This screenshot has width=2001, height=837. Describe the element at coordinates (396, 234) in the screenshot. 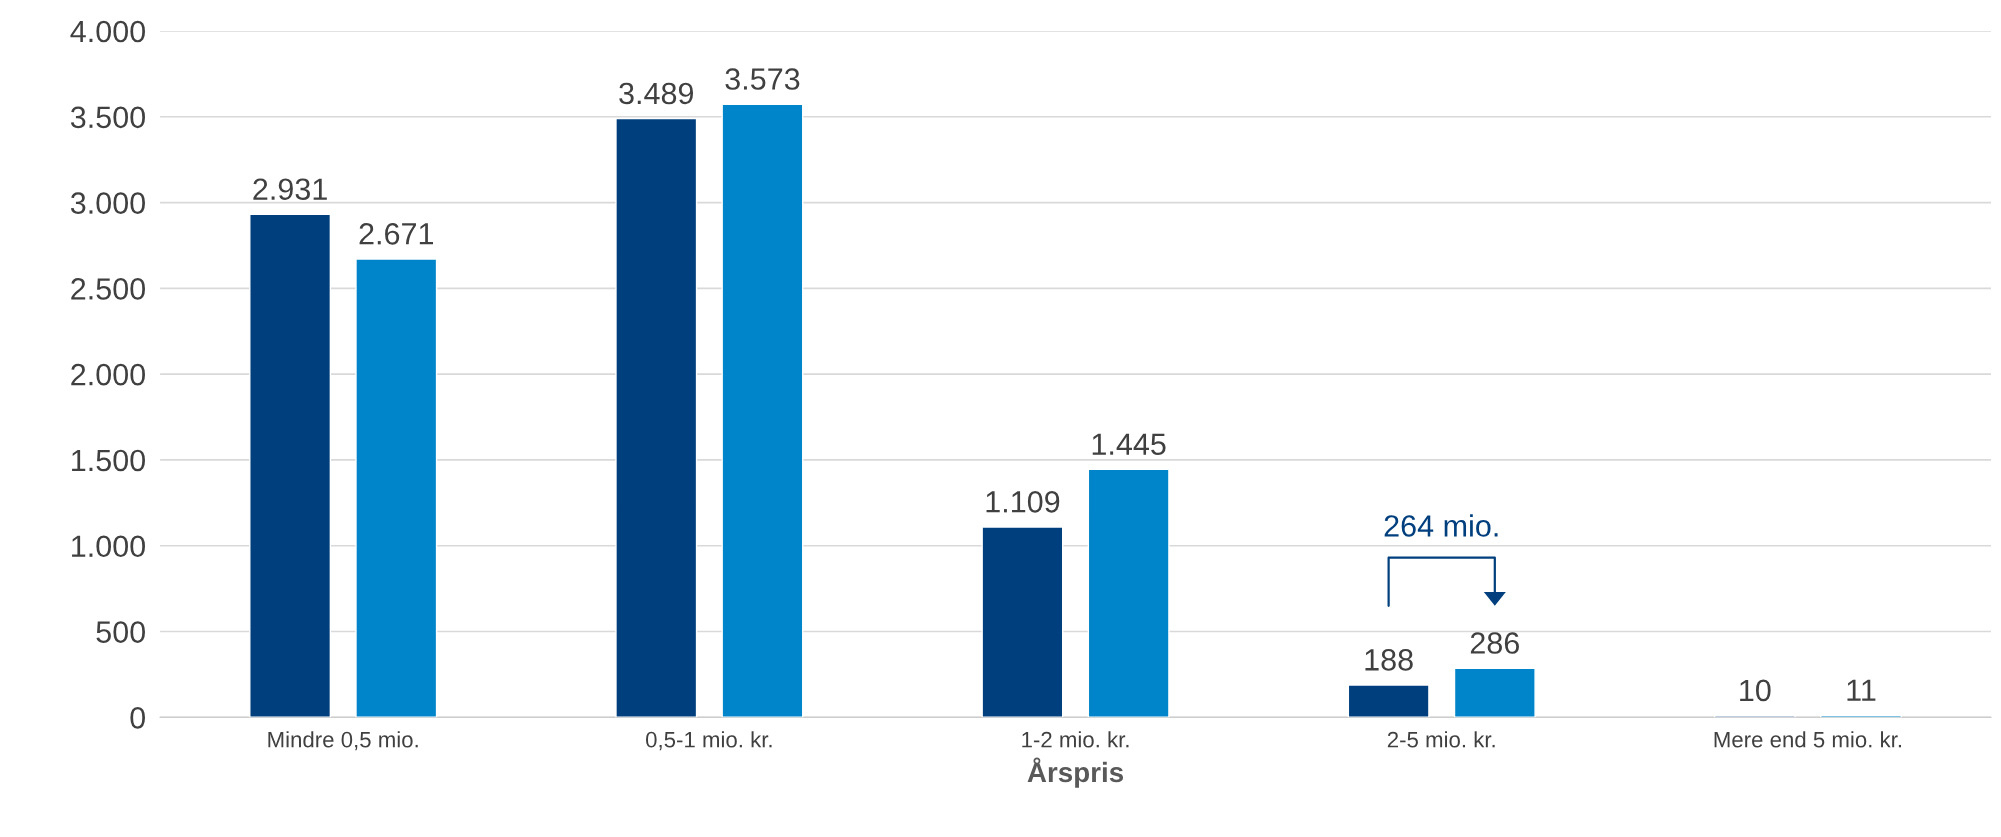

I see `data-label: 2.671` at that location.